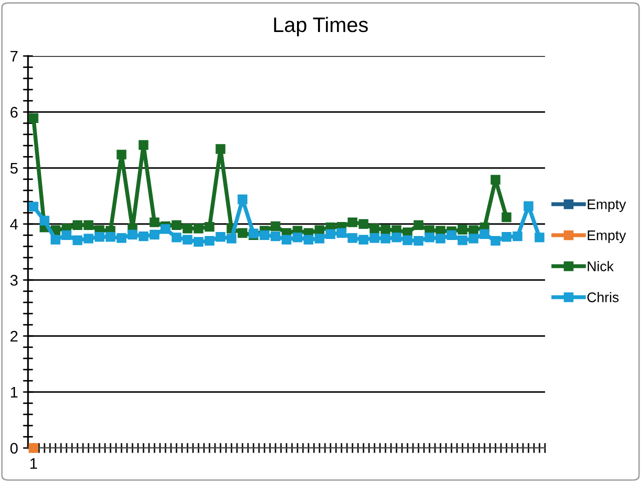 The image size is (641, 482). What do you see at coordinates (601, 266) in the screenshot?
I see `legend-label: Nick` at bounding box center [601, 266].